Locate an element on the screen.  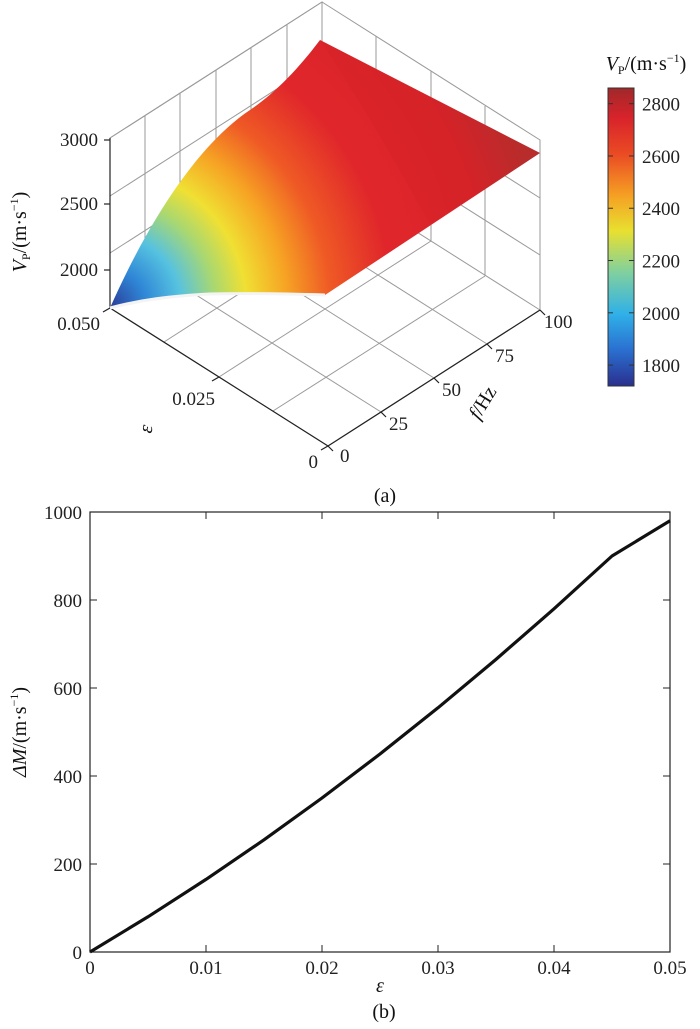
x-tick-0: 0 is located at coordinates (345, 456).